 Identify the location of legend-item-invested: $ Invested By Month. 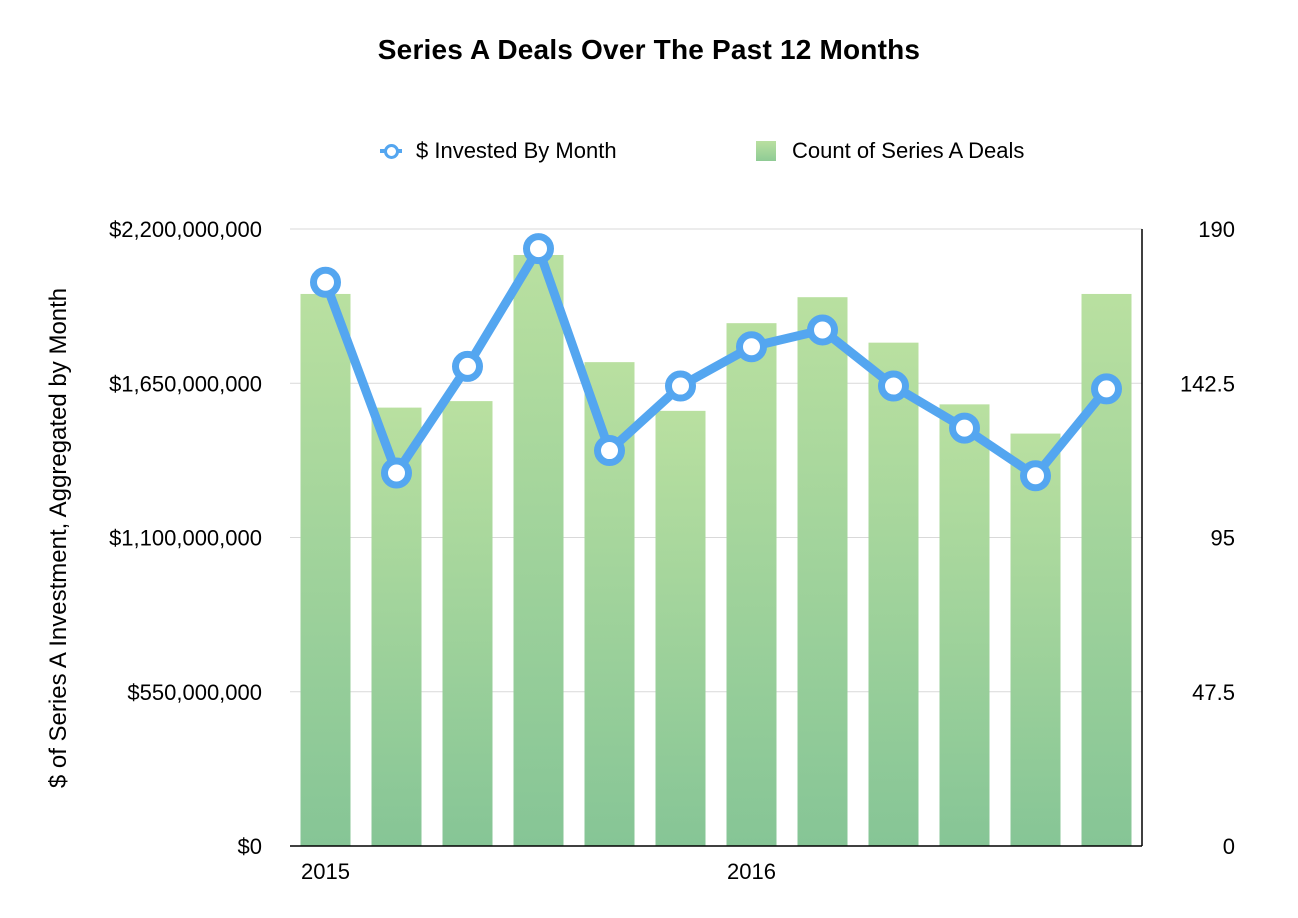
(498, 151).